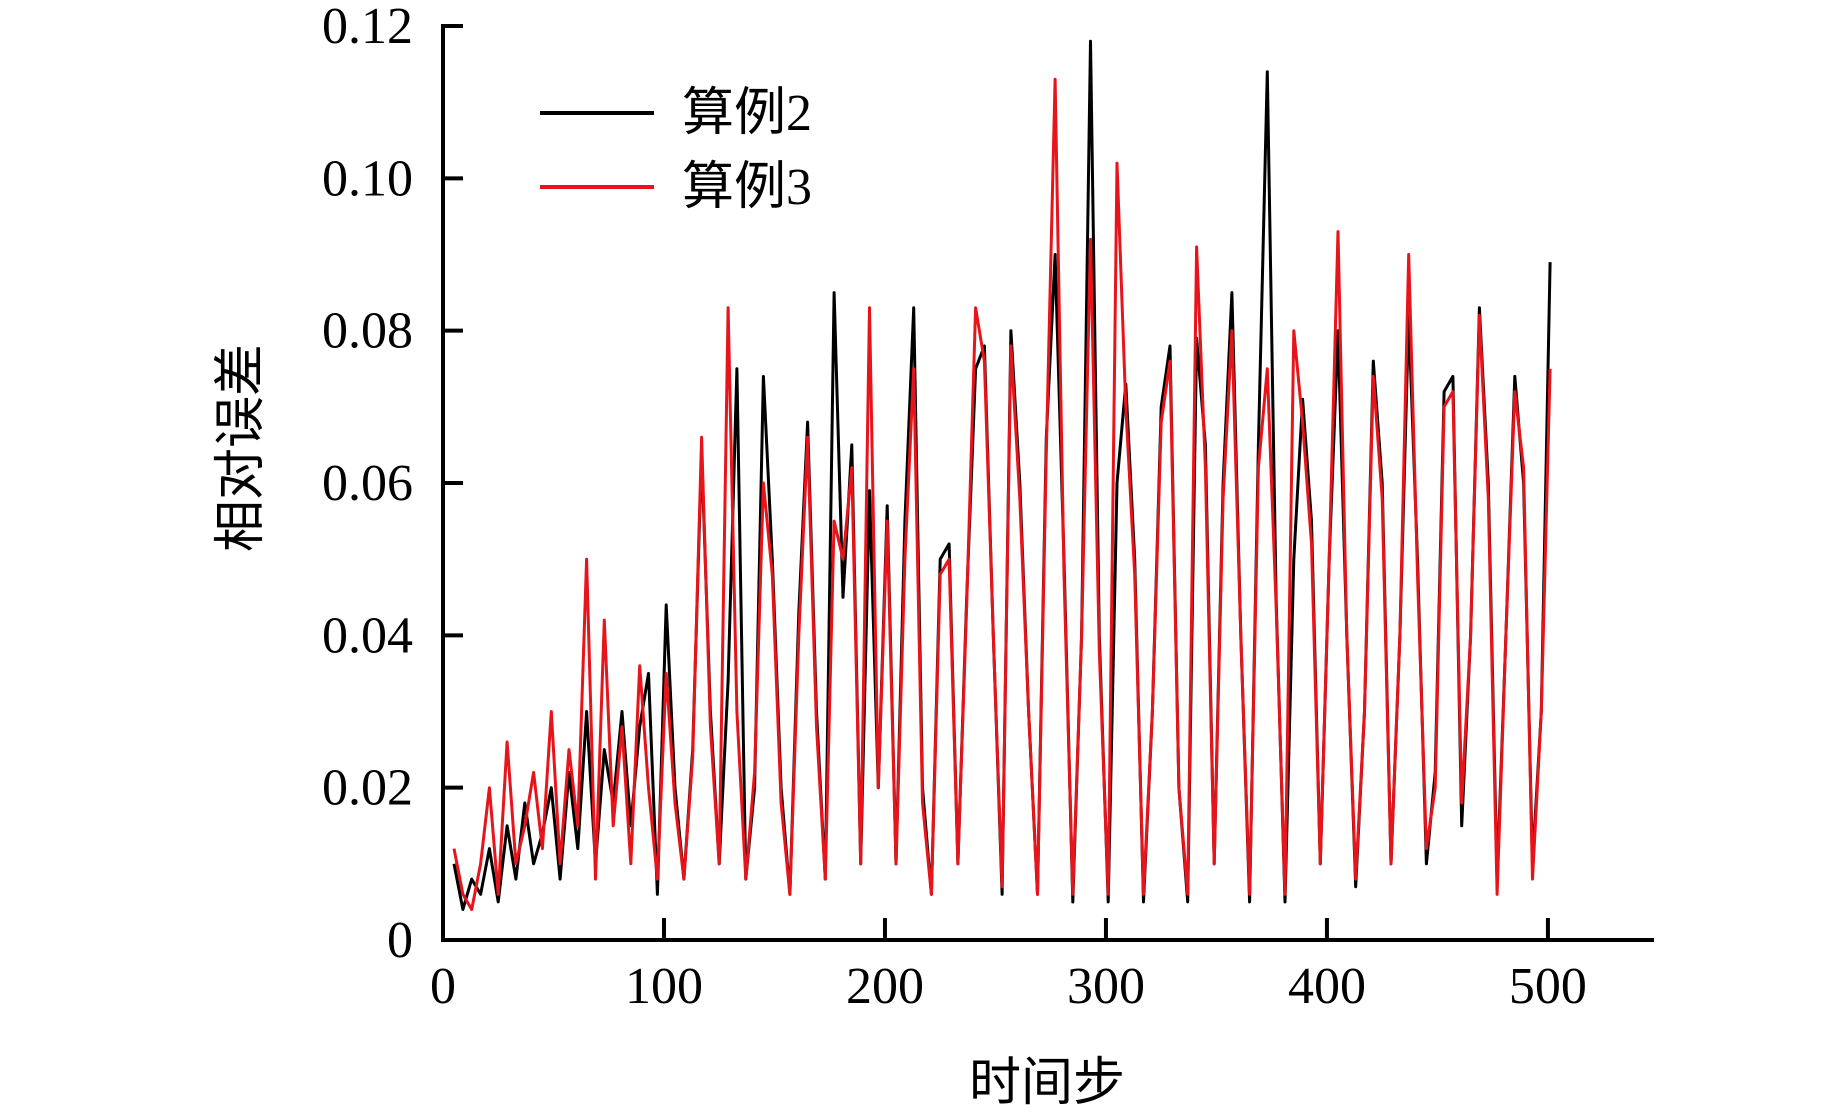  I want to click on y-tick-label: 0.02, so click(367, 788).